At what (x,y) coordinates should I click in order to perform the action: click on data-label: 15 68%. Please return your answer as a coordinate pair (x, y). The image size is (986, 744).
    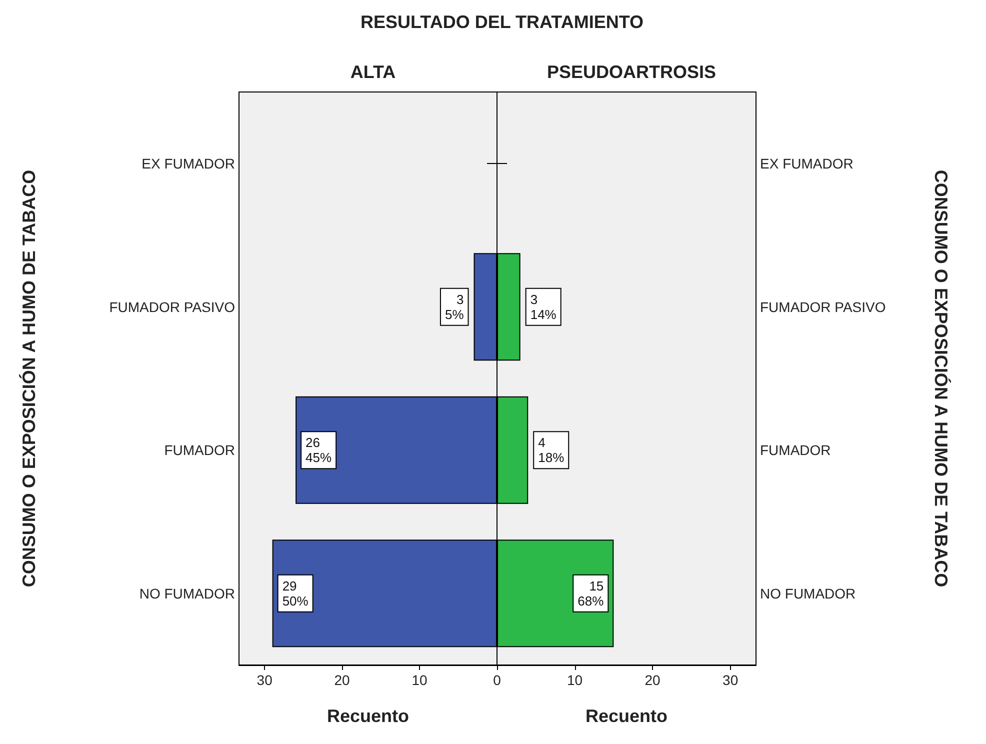
    Looking at the image, I should click on (591, 593).